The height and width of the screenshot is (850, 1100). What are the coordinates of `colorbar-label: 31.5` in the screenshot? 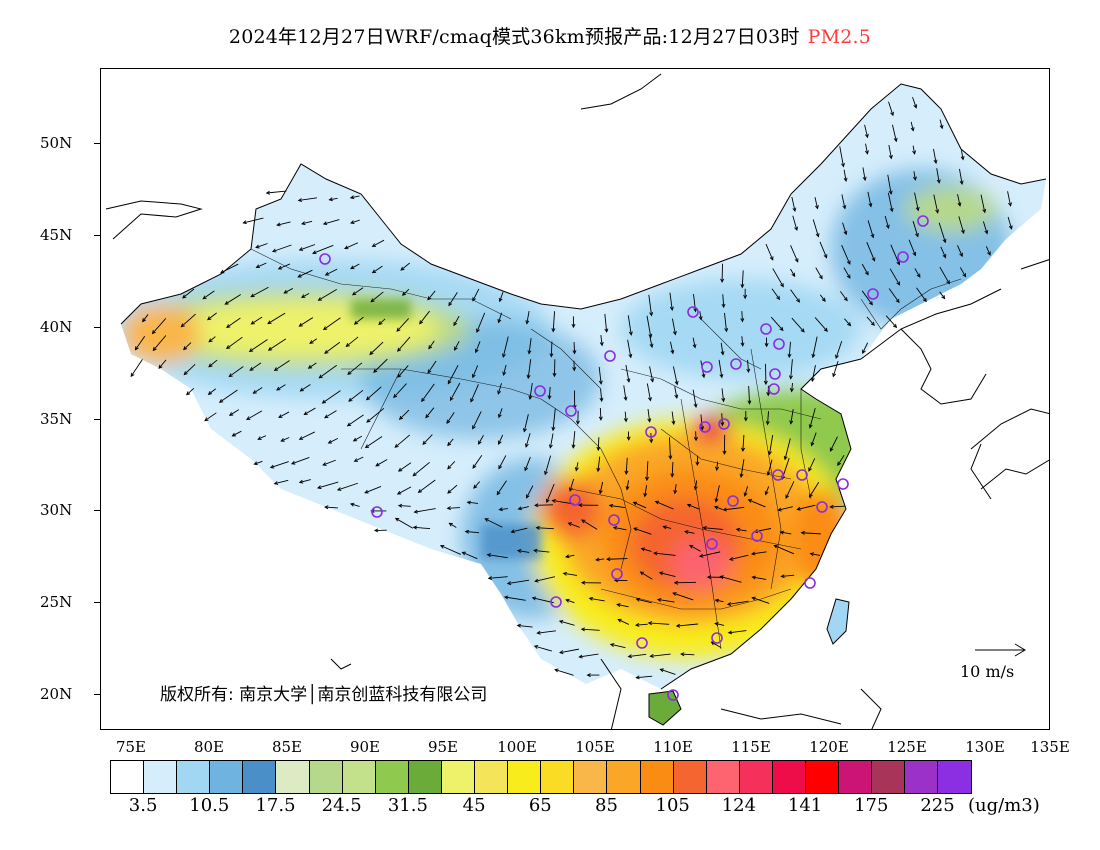 It's located at (407, 805).